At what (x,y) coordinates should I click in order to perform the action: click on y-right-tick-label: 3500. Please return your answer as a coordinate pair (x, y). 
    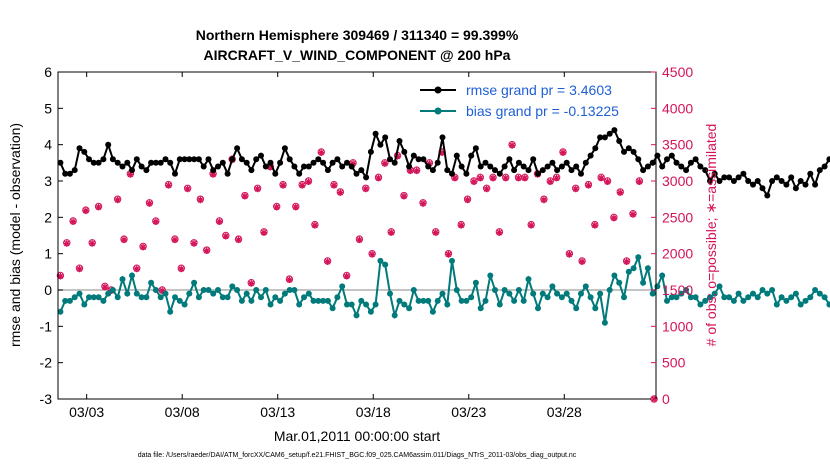
    Looking at the image, I should click on (677, 145).